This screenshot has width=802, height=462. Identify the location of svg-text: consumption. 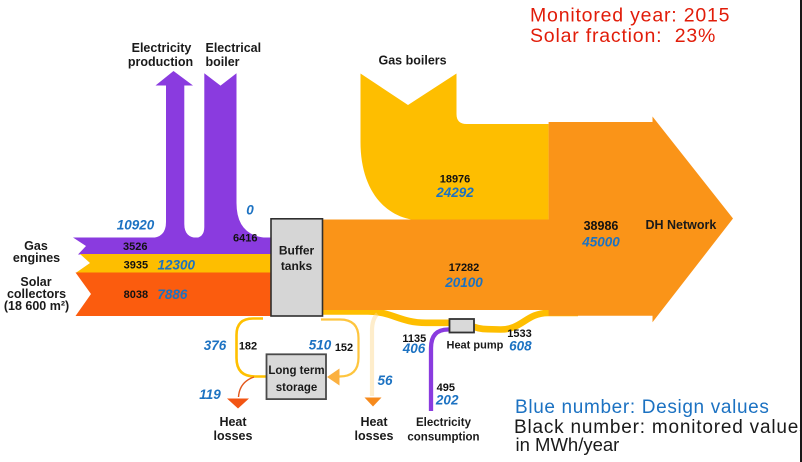
(443, 438).